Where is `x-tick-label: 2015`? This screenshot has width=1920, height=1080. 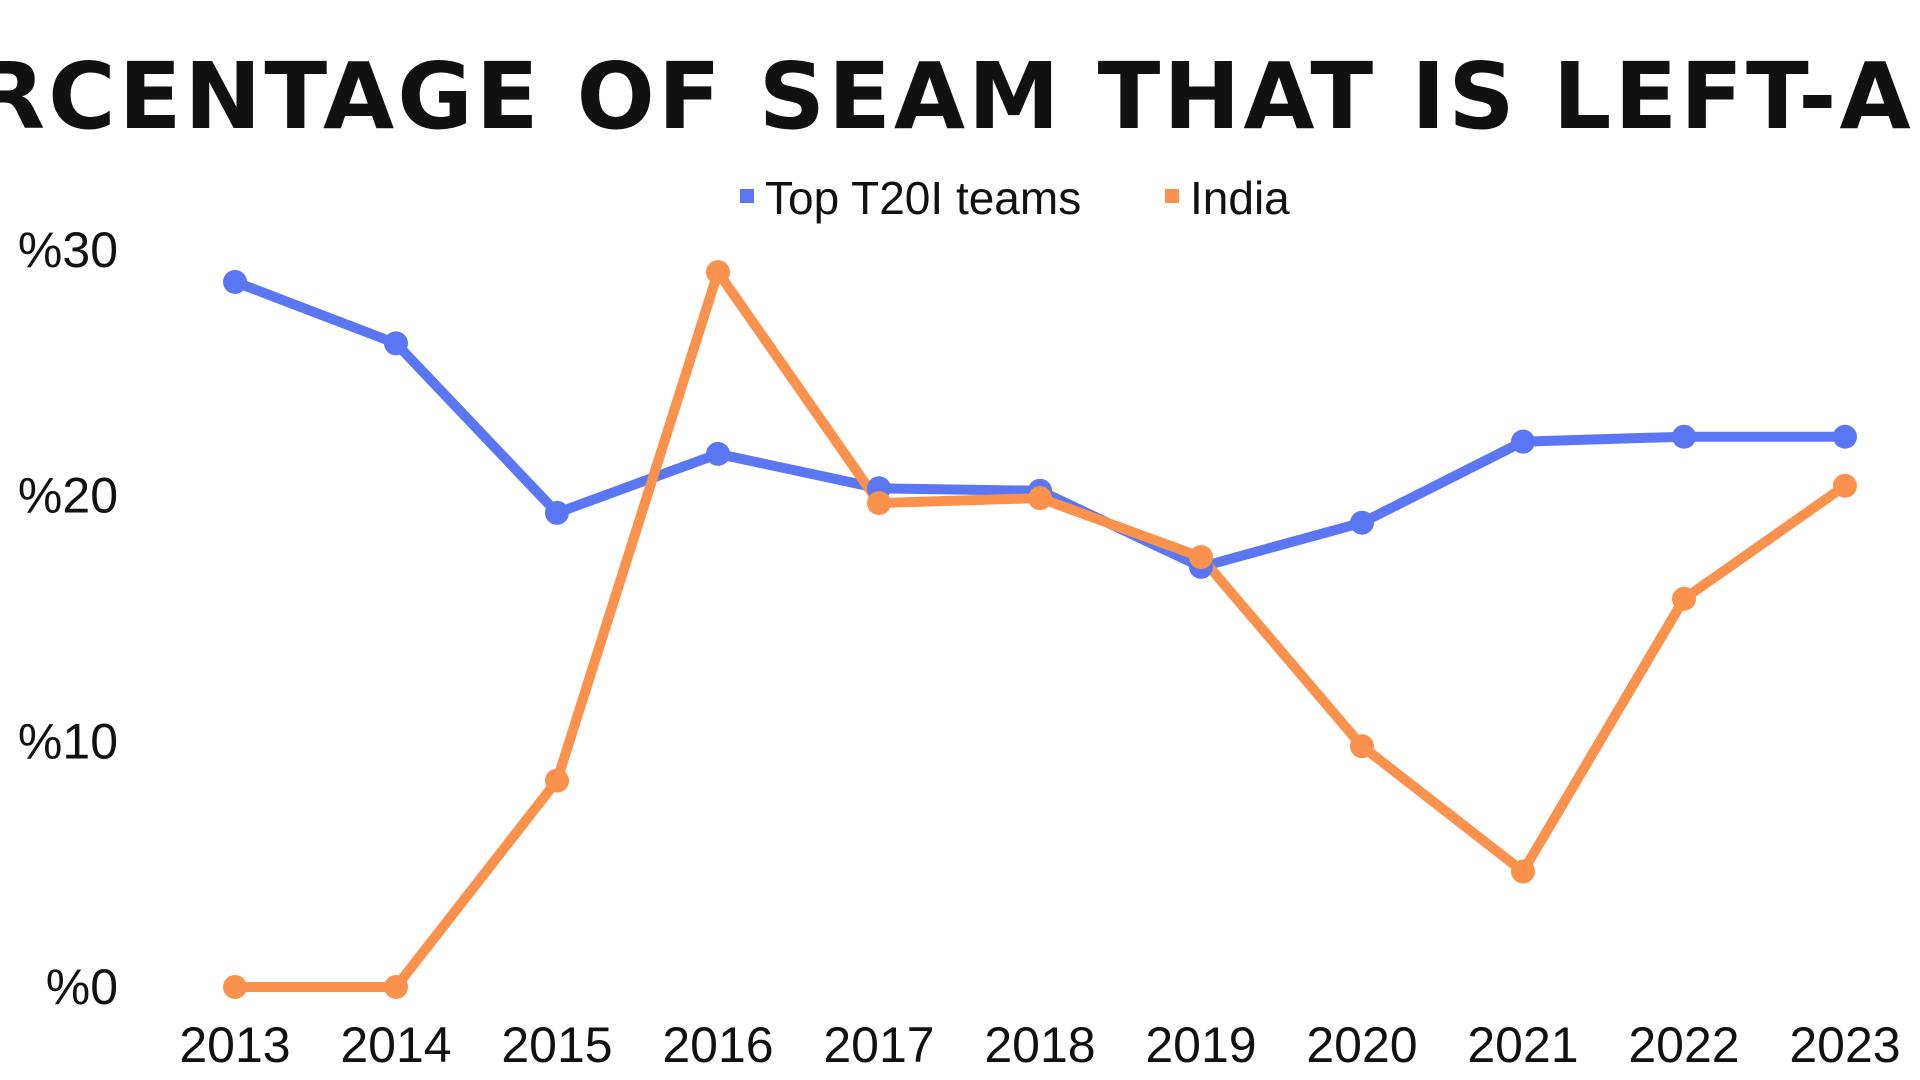
x-tick-label: 2015 is located at coordinates (556, 1045).